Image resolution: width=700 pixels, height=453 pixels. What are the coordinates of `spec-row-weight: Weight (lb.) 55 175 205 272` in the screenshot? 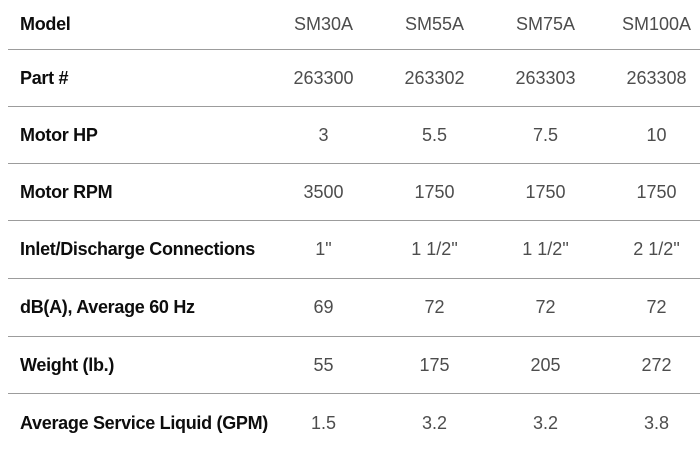 It's located at (354, 365).